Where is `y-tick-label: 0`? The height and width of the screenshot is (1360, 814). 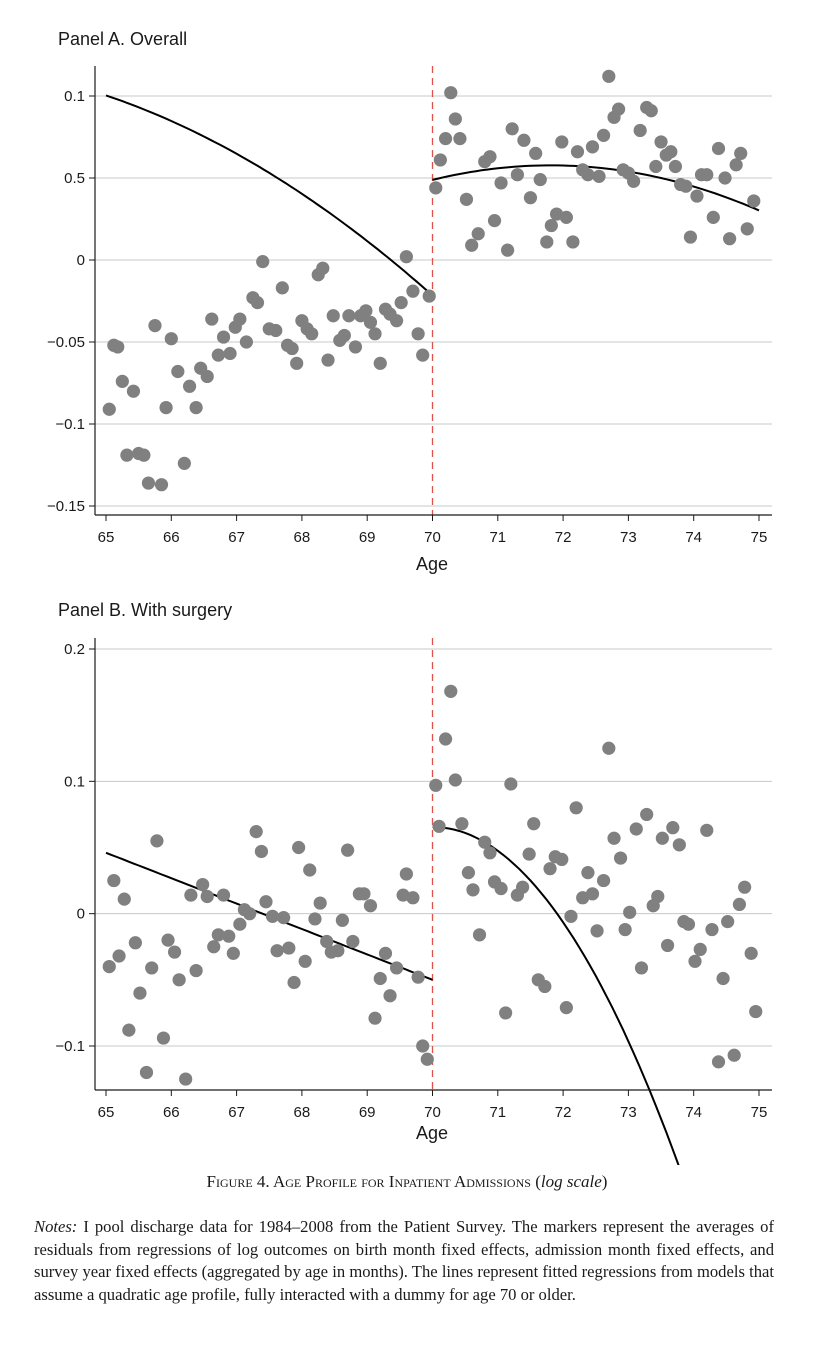 y-tick-label: 0 is located at coordinates (81, 260).